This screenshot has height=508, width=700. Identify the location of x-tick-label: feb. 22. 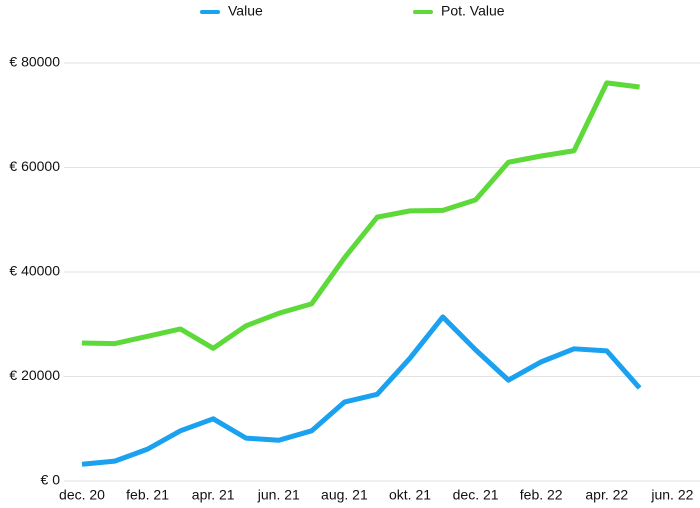
(541, 495).